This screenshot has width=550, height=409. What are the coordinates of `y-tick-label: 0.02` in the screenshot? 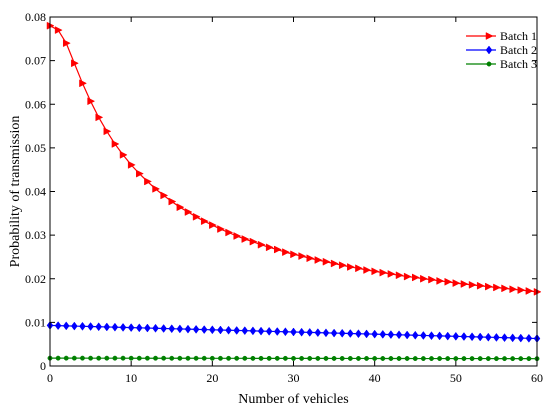 It's located at (35, 279).